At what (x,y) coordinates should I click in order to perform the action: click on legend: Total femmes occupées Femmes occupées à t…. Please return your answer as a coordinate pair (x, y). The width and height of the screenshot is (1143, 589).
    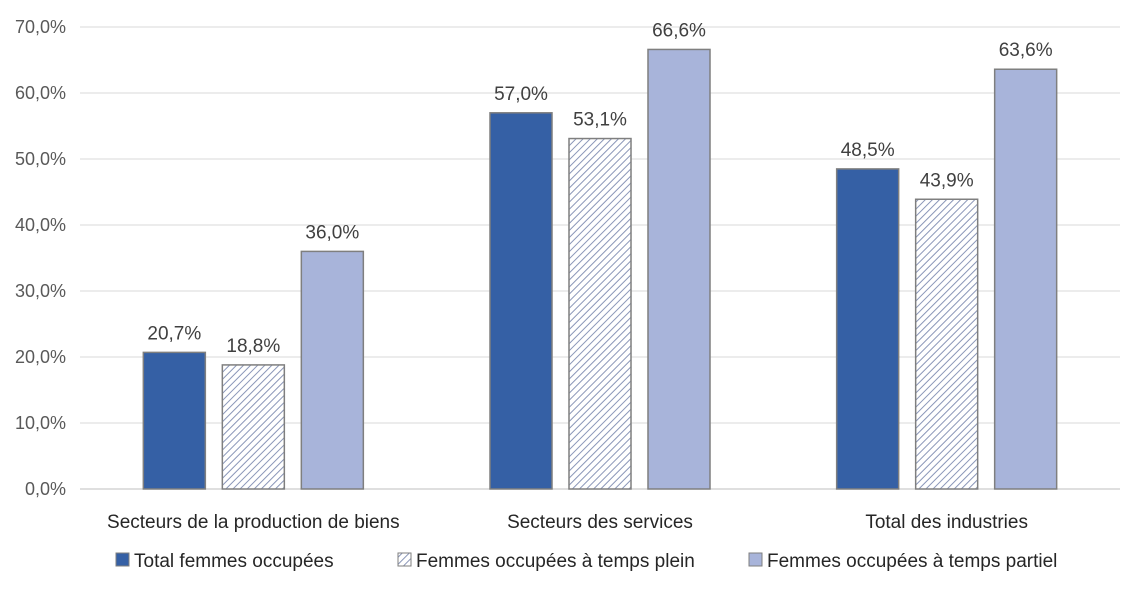
    Looking at the image, I should click on (586, 561).